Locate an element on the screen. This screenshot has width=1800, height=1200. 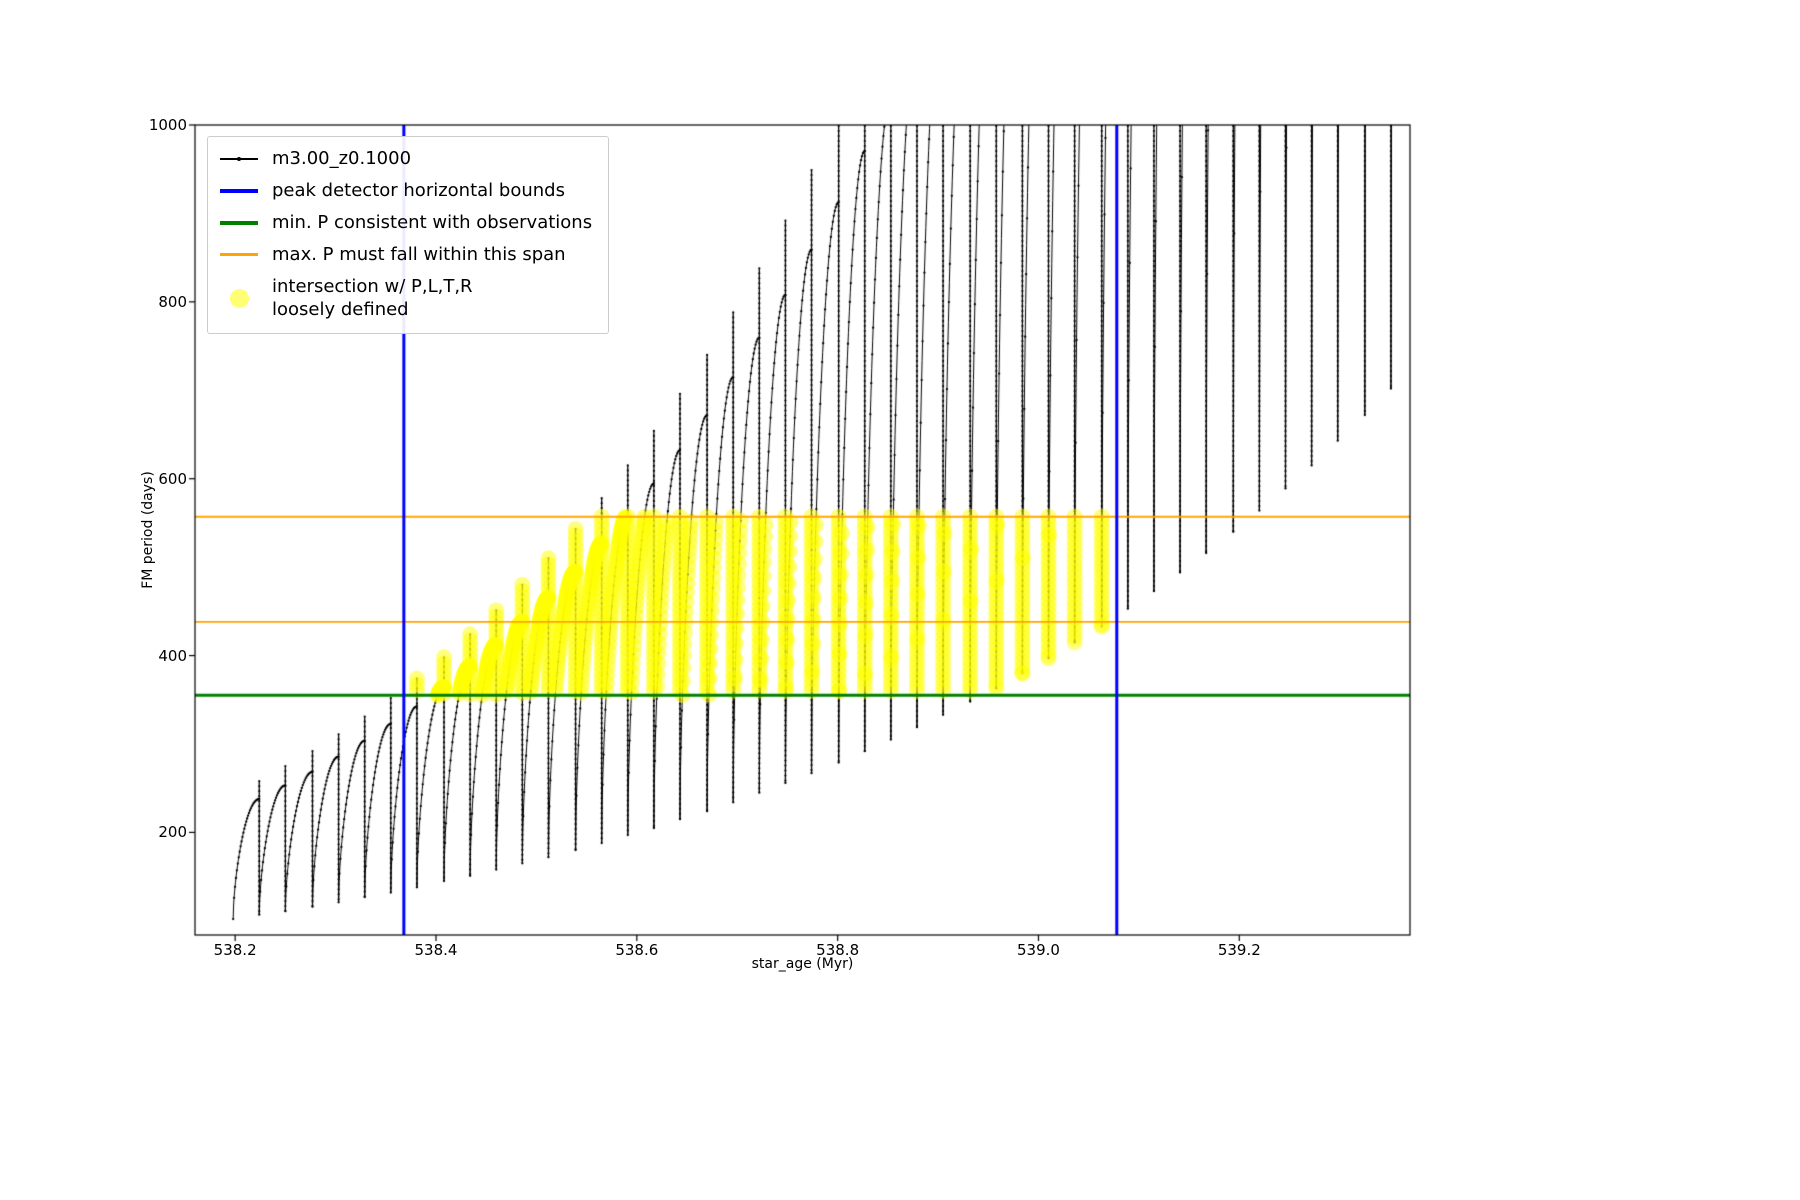
legend-label: m3.00_z0.1000 is located at coordinates (342, 158).